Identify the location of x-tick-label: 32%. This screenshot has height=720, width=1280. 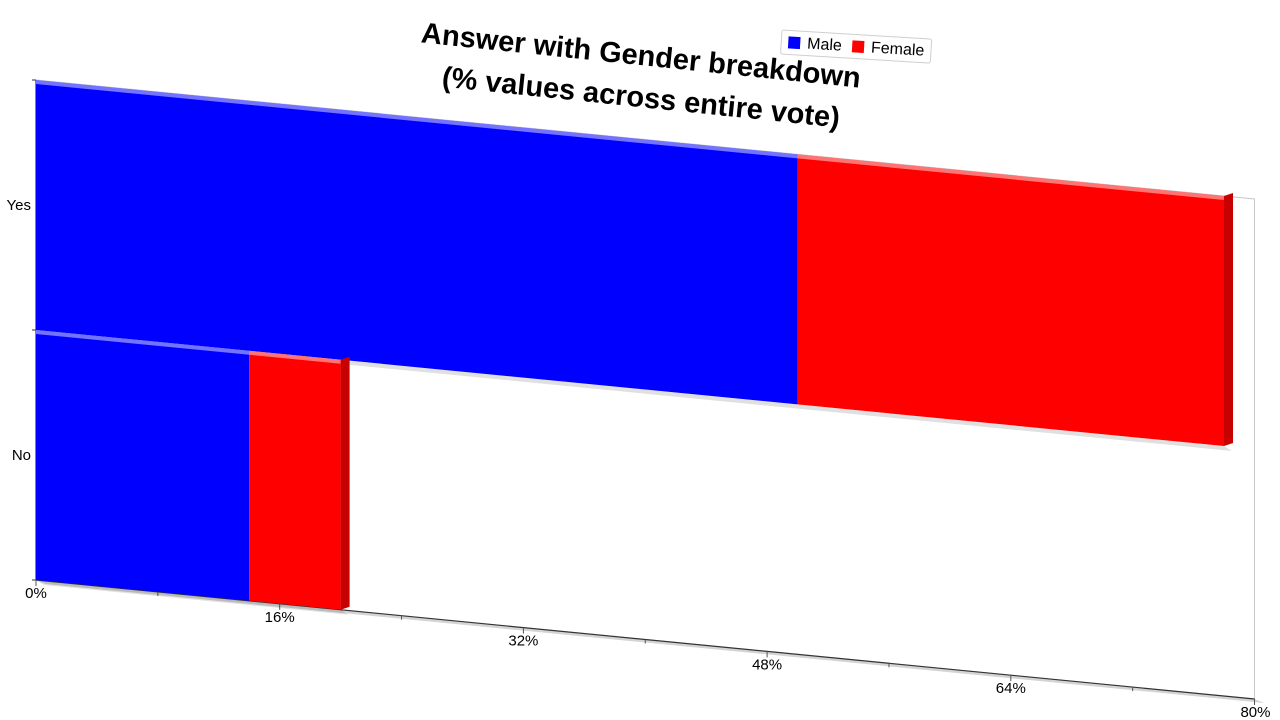
(523, 641).